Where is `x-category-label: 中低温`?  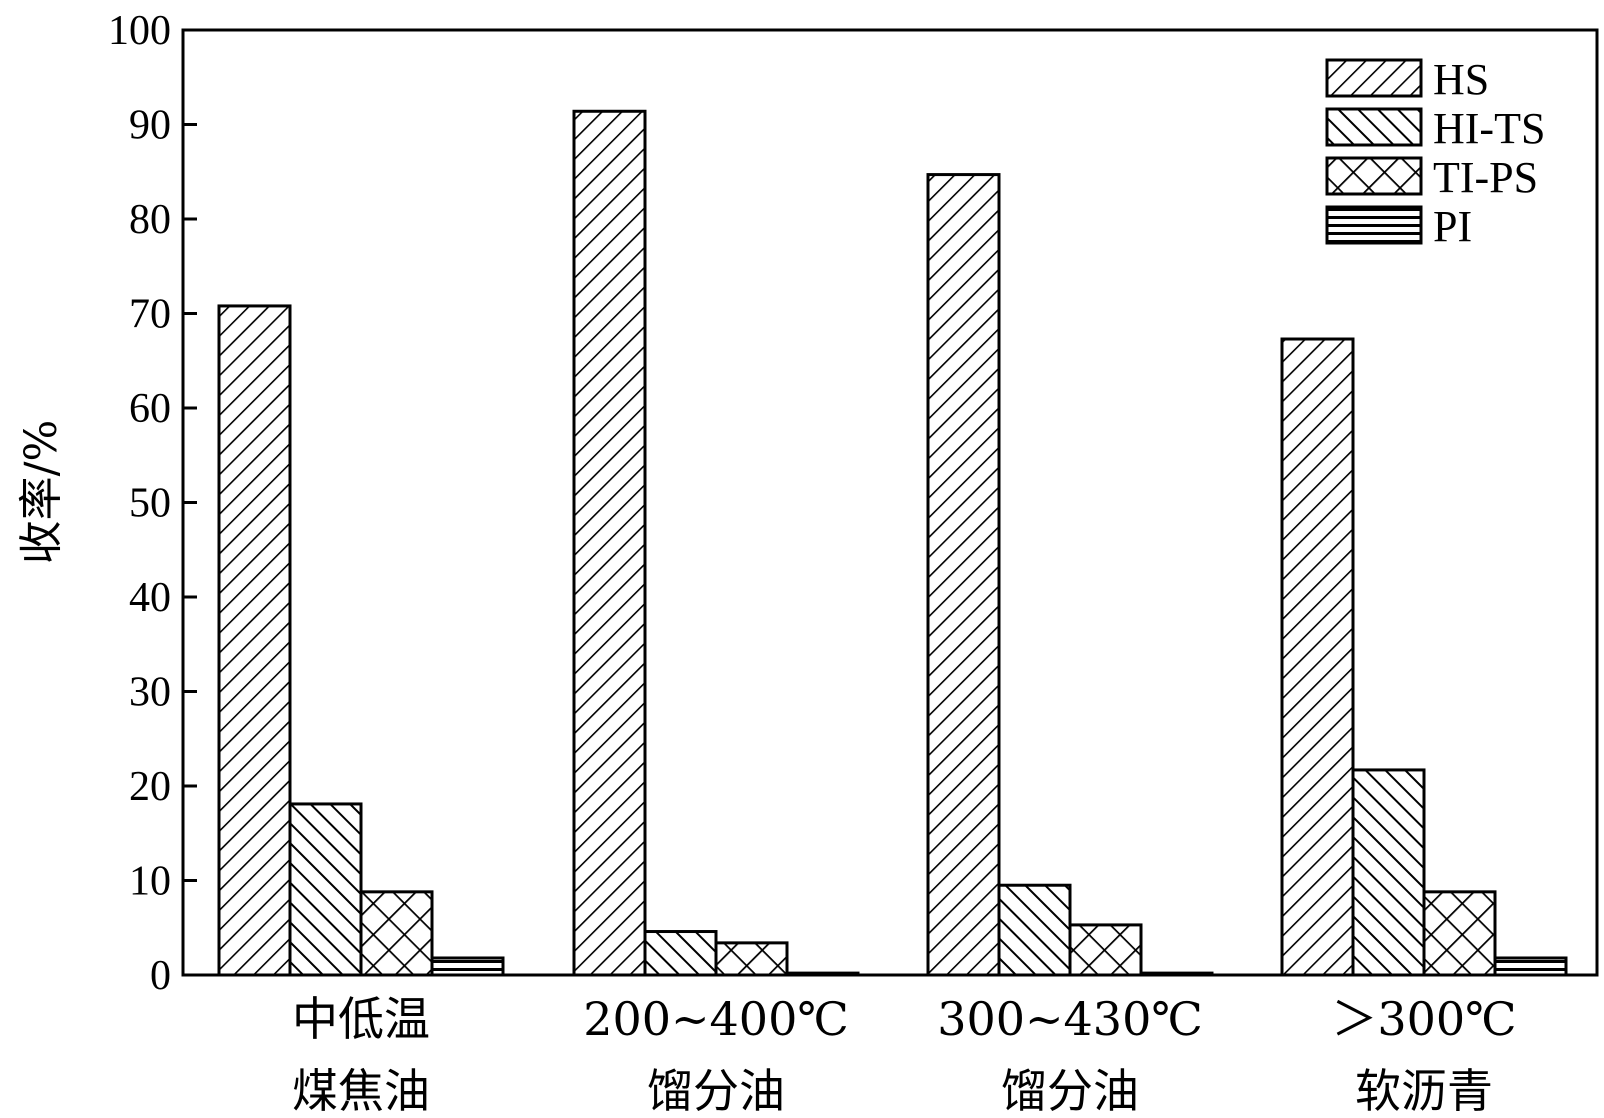
x-category-label: 中低温 is located at coordinates (361, 1019).